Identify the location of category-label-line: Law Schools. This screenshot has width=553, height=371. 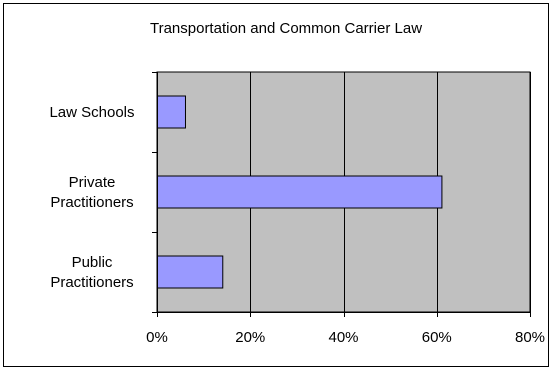
(91, 112).